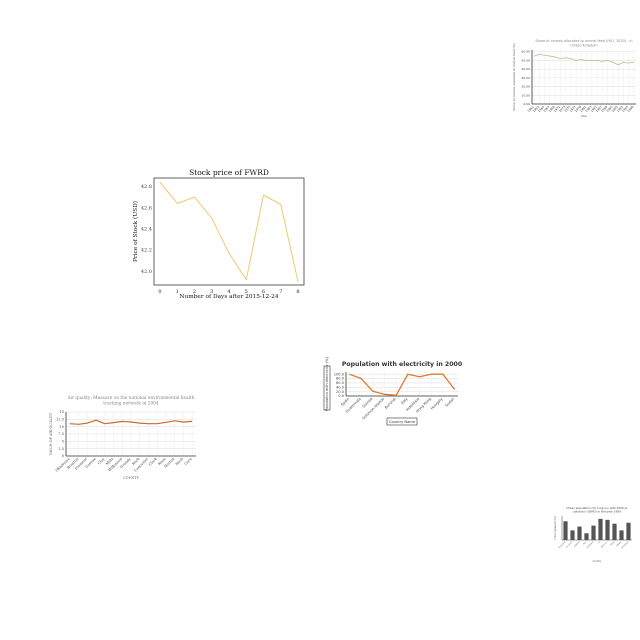  Describe the element at coordinates (569, 545) in the screenshot. I see `x-tick-label: Sri Lanka` at that location.